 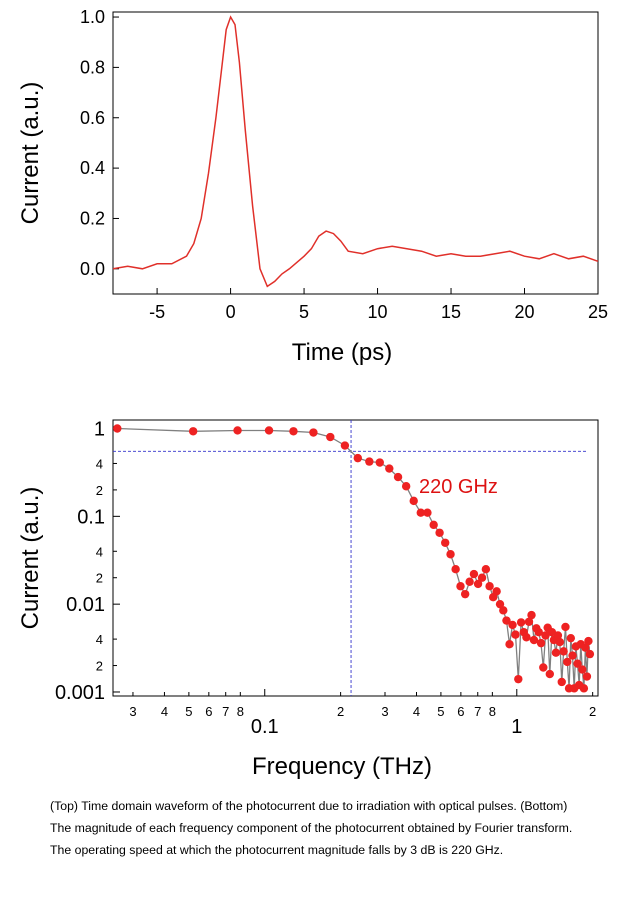 What do you see at coordinates (99, 430) in the screenshot?
I see `bottom-y-major-tick-label: 1` at bounding box center [99, 430].